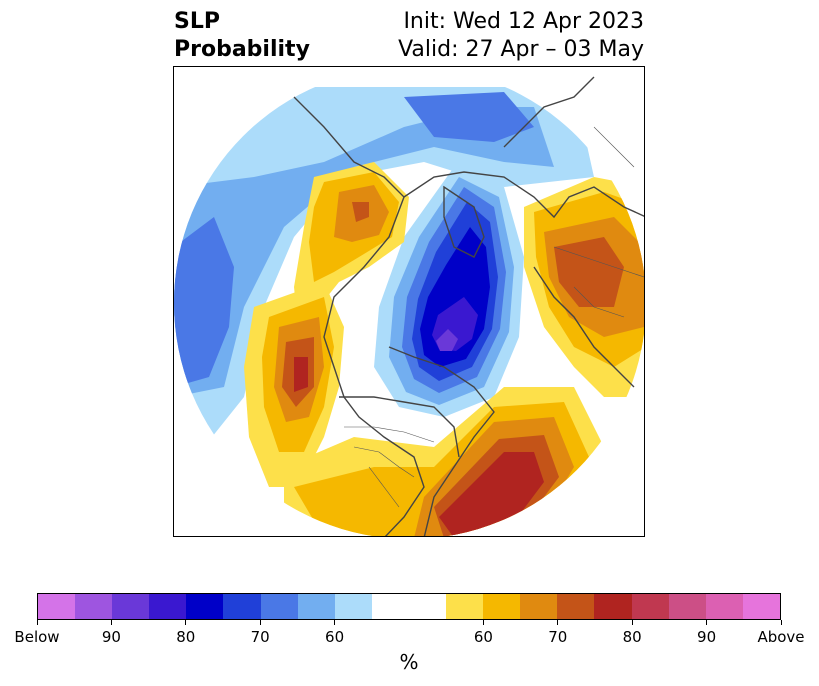 Image resolution: width=819 pixels, height=686 pixels. What do you see at coordinates (37, 637) in the screenshot?
I see `colorbar-tick-label: Below` at bounding box center [37, 637].